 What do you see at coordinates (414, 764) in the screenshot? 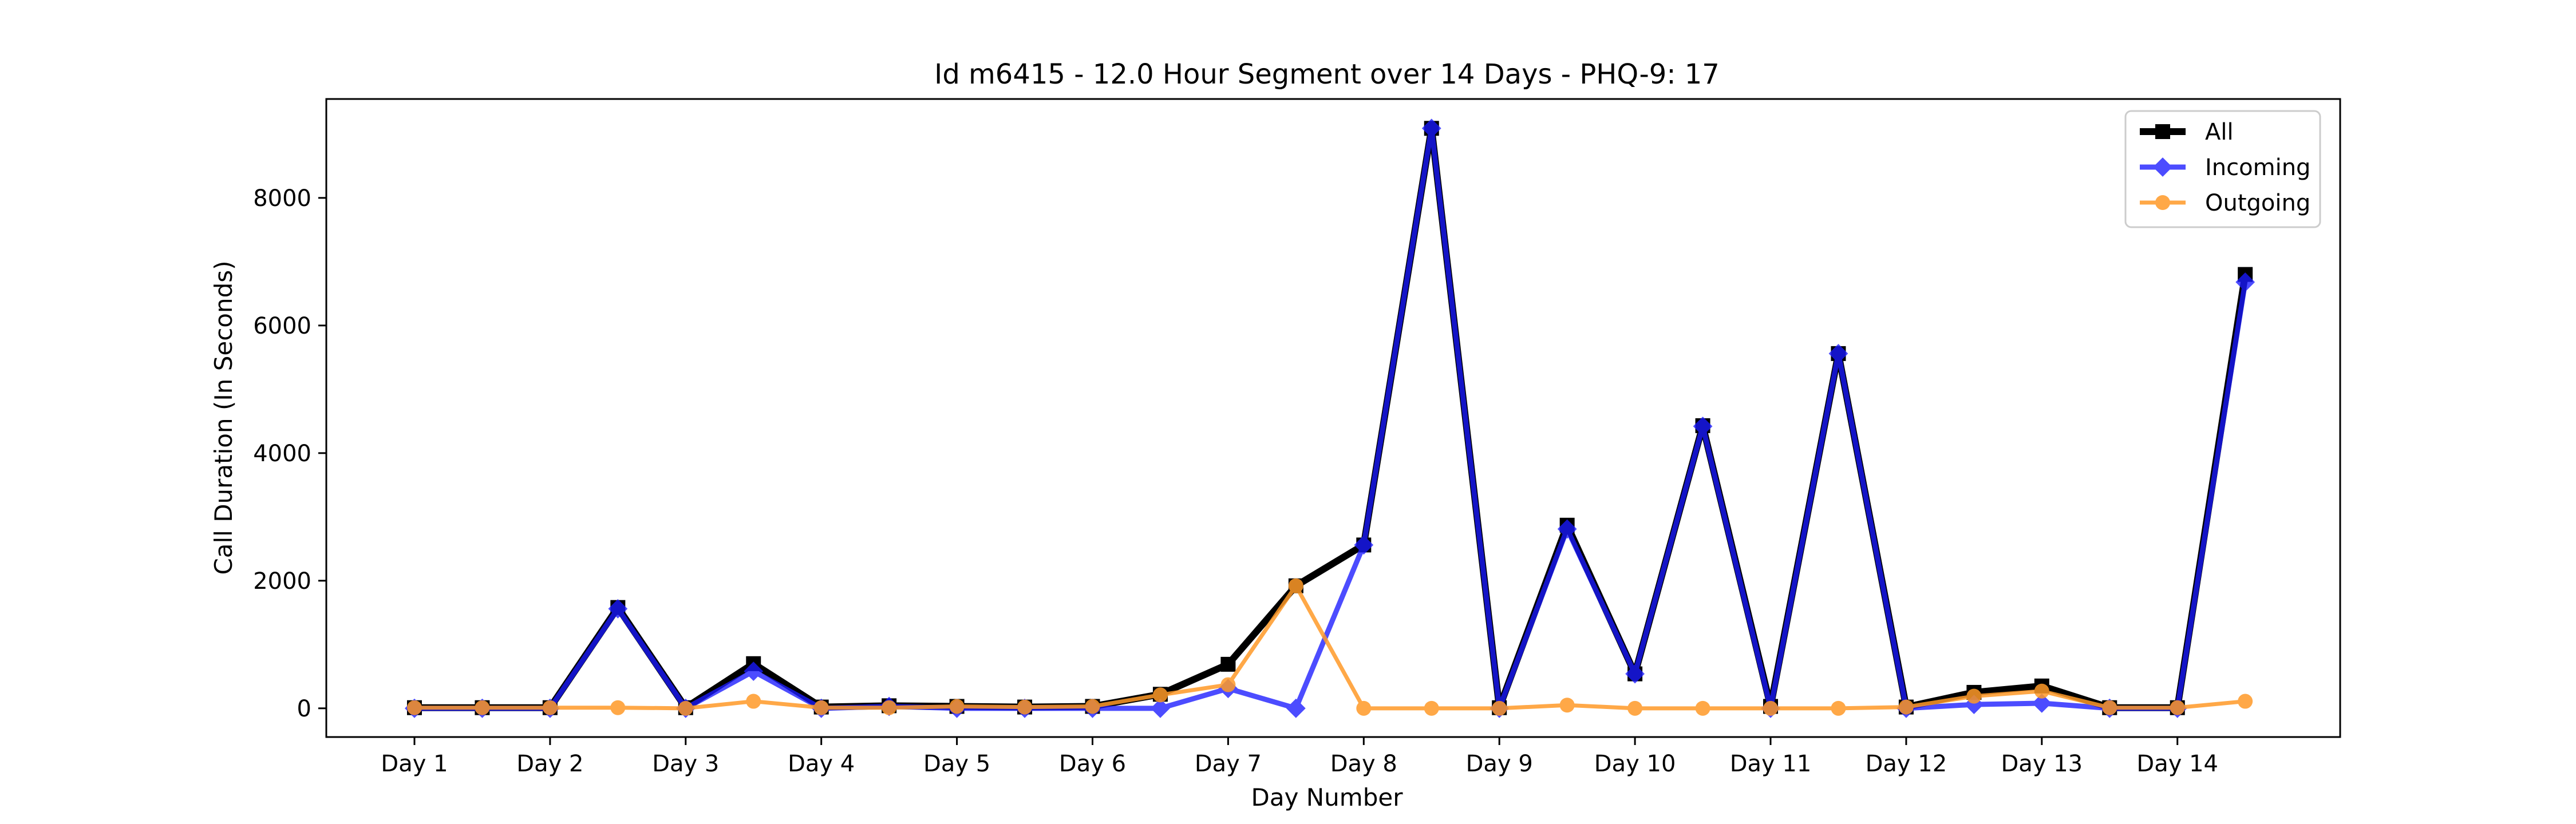
I see `x-tick-label: Day 1` at bounding box center [414, 764].